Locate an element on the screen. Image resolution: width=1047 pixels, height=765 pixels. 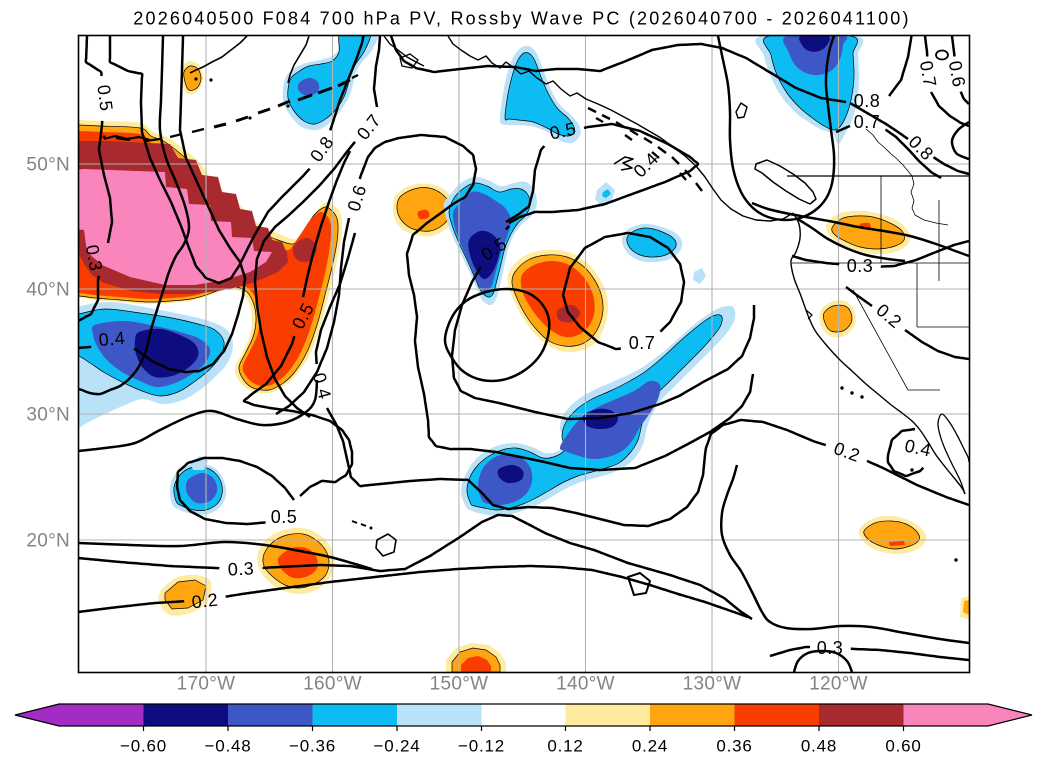
svg-text: 0.60 is located at coordinates (903, 746).